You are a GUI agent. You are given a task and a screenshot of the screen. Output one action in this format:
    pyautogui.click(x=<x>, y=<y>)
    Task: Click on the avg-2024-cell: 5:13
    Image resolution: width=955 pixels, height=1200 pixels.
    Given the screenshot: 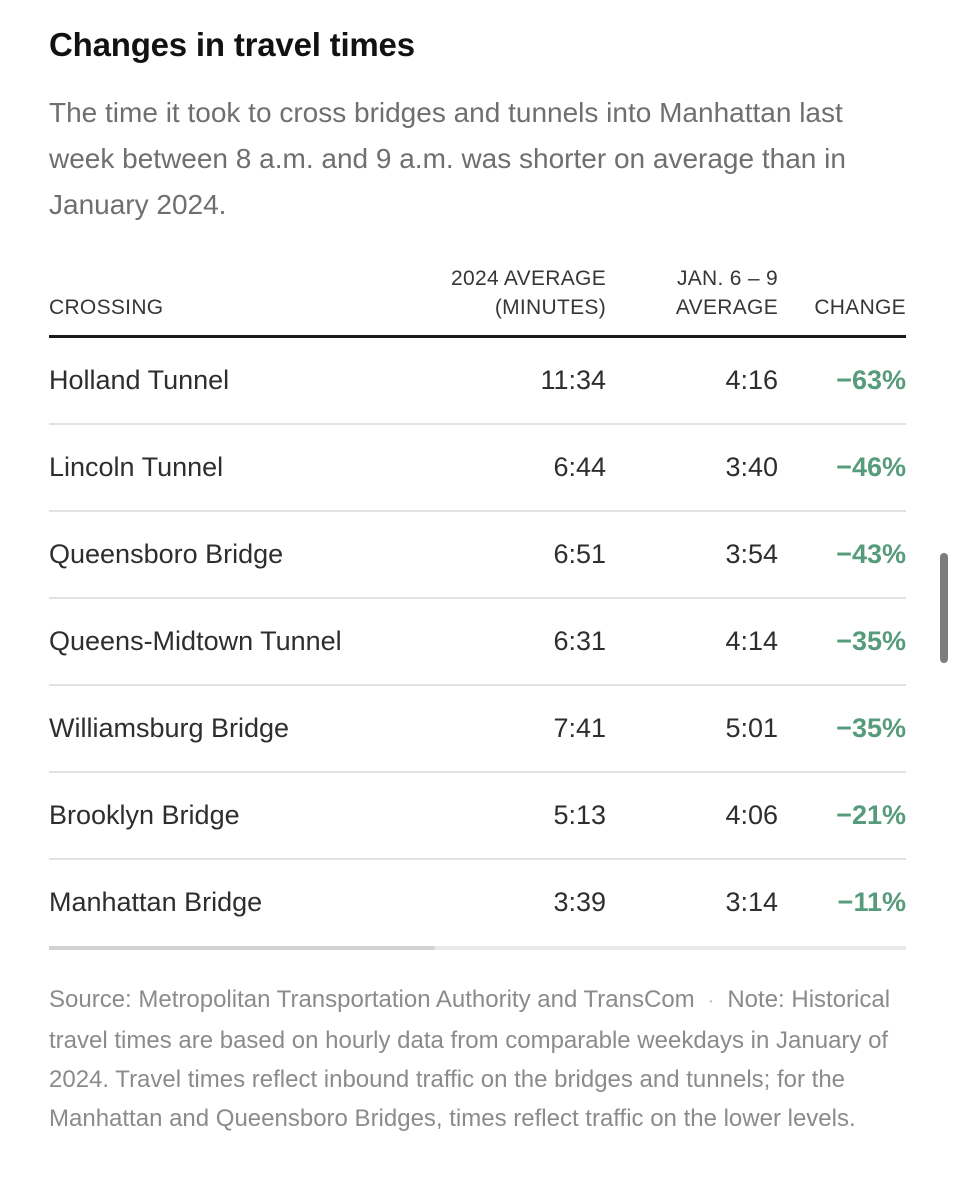 What is the action you would take?
    pyautogui.click(x=507, y=815)
    